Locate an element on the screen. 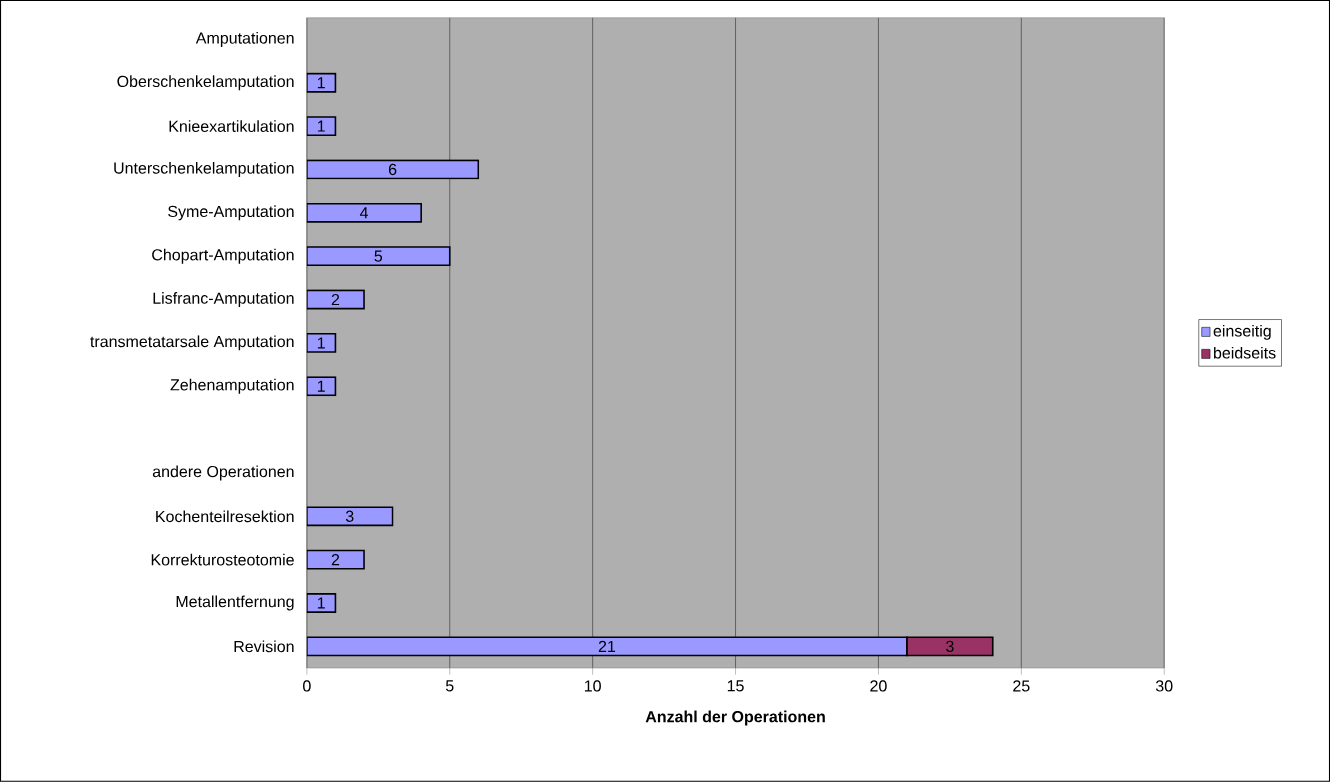  y-tick-label: Korrekturosteotomie is located at coordinates (222, 559).